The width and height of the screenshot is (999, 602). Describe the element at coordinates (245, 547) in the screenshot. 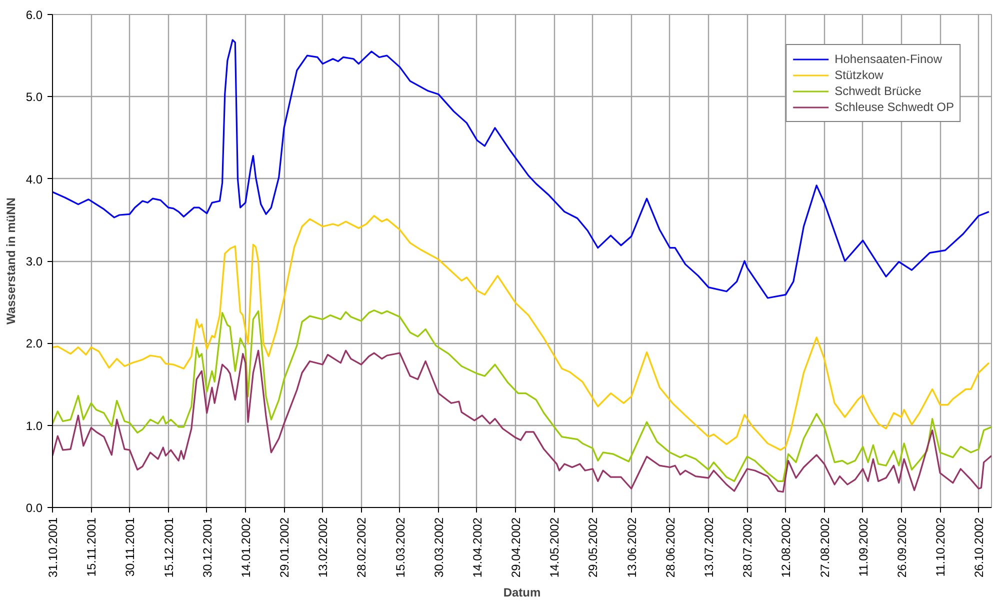

I see `x-tick-label: 14.01.2002` at that location.